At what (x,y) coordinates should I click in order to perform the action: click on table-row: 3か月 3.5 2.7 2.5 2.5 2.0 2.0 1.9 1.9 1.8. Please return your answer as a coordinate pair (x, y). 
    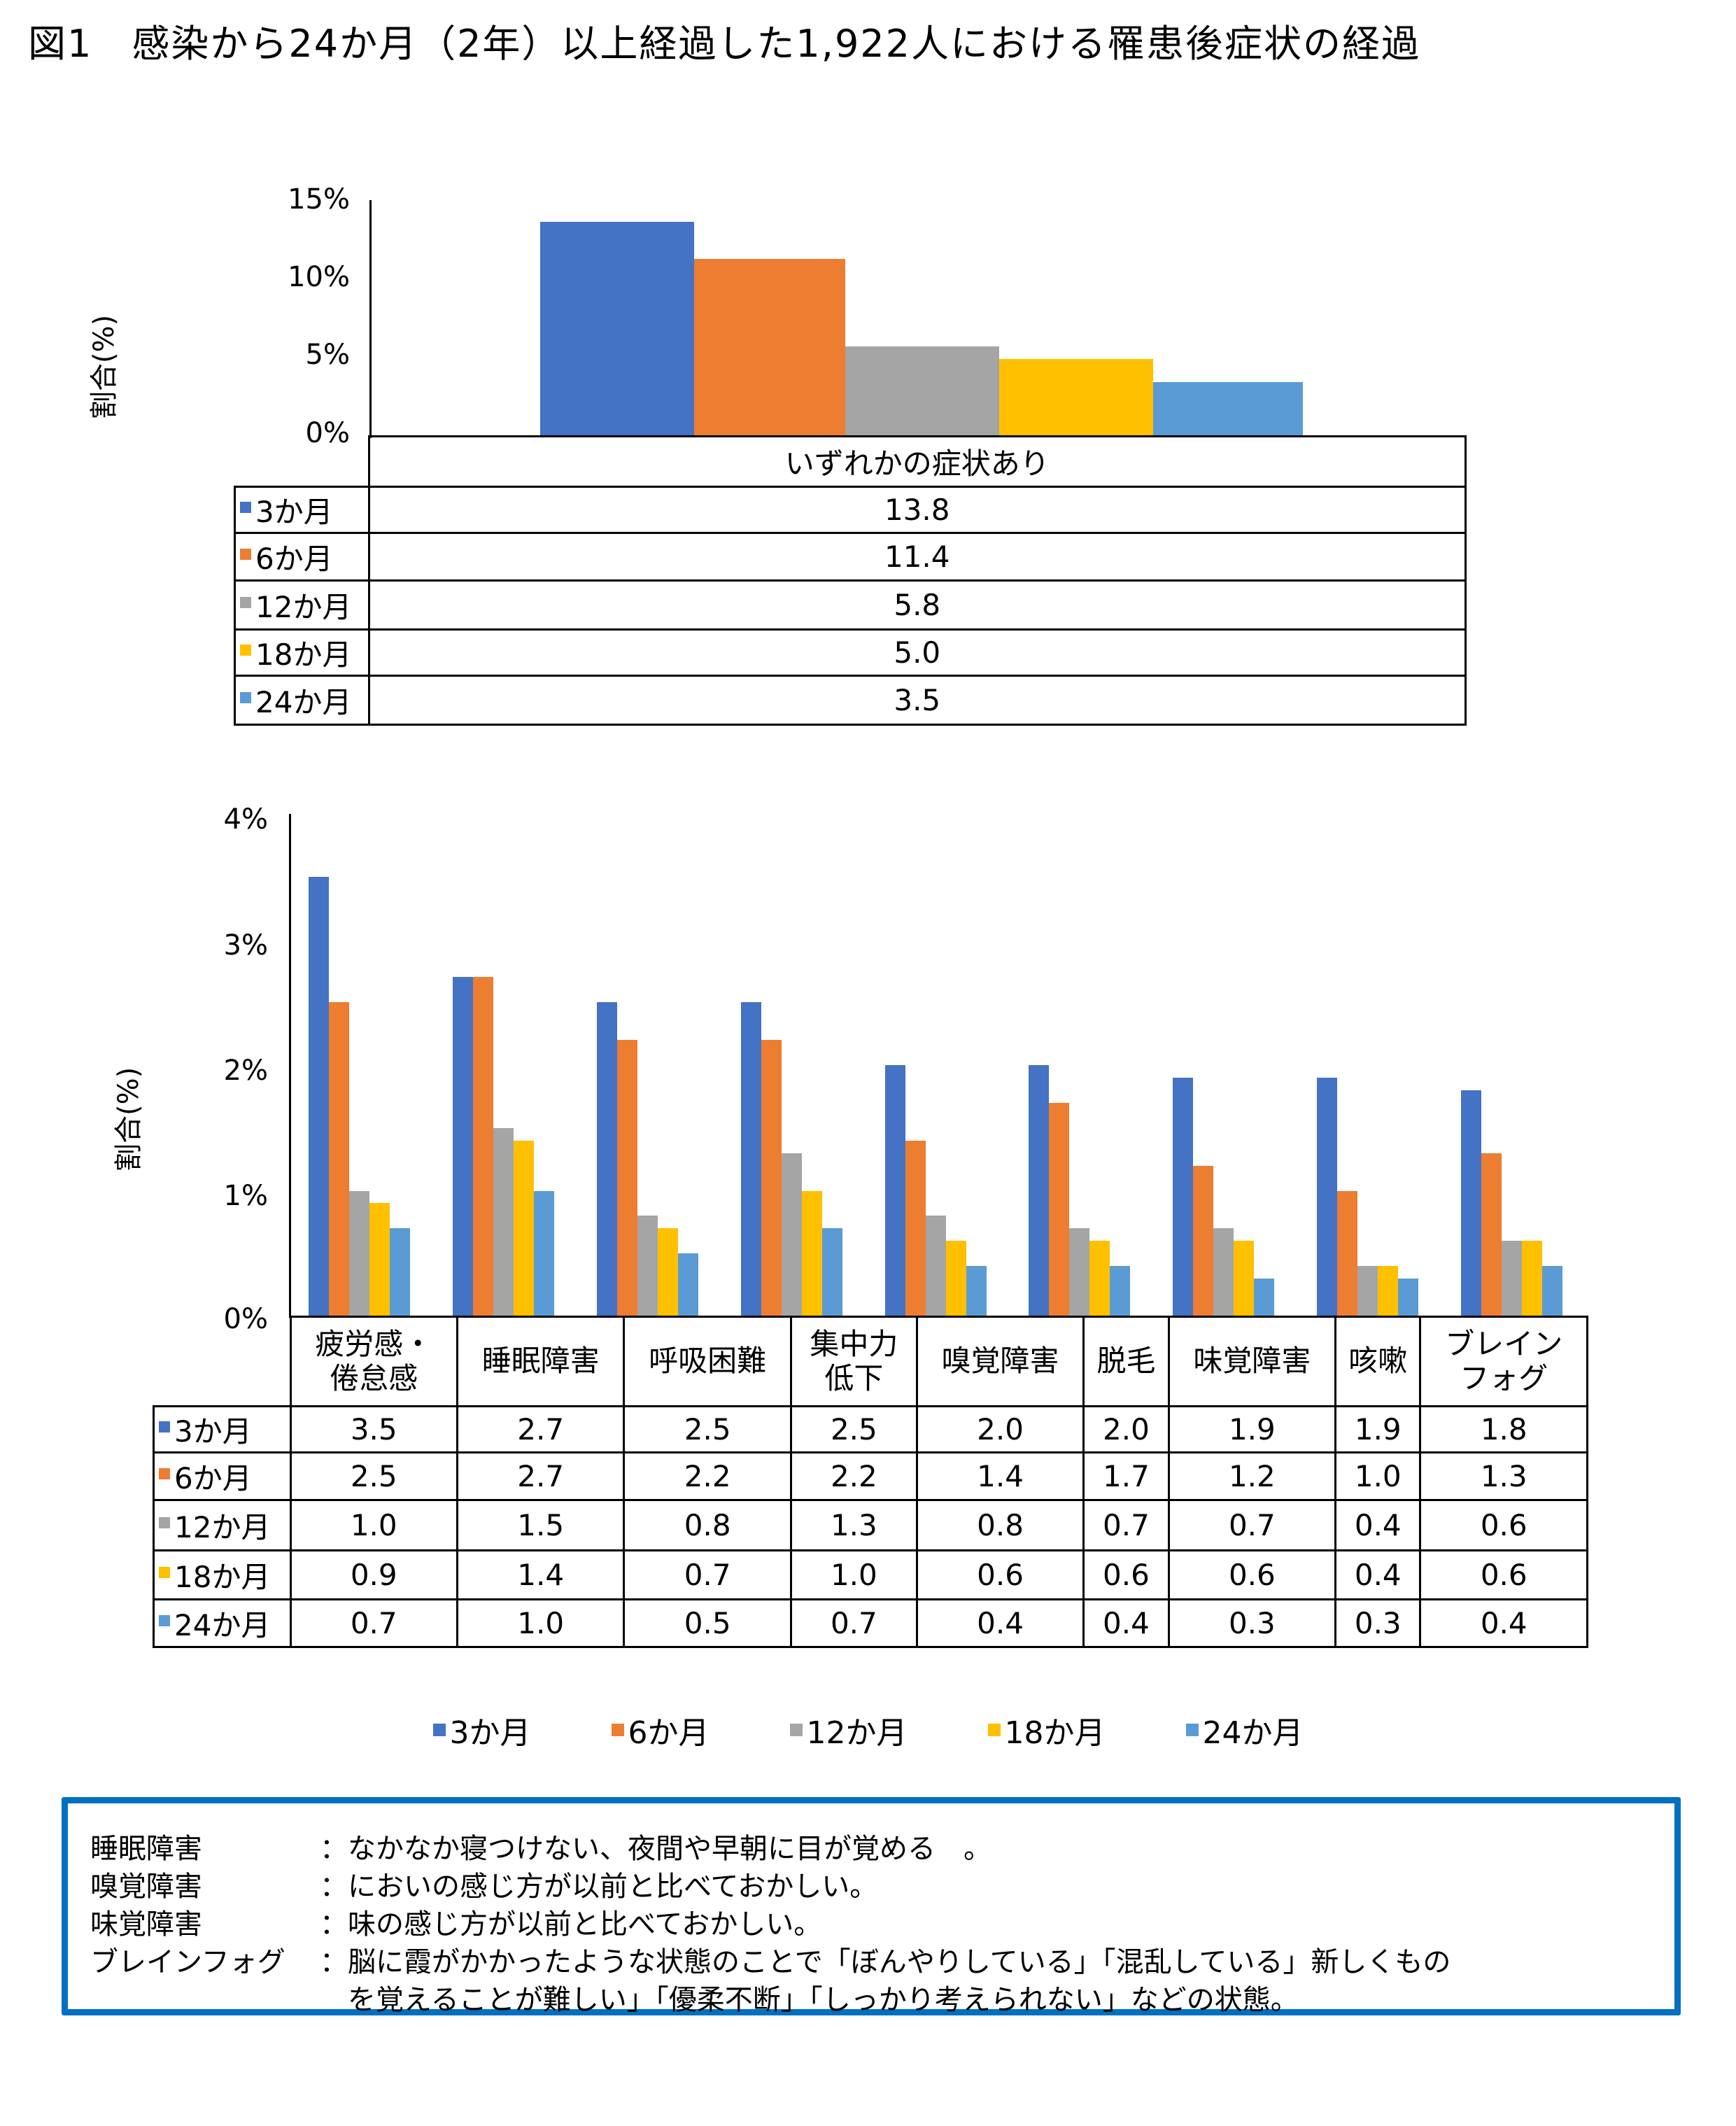
    Looking at the image, I should click on (871, 1429).